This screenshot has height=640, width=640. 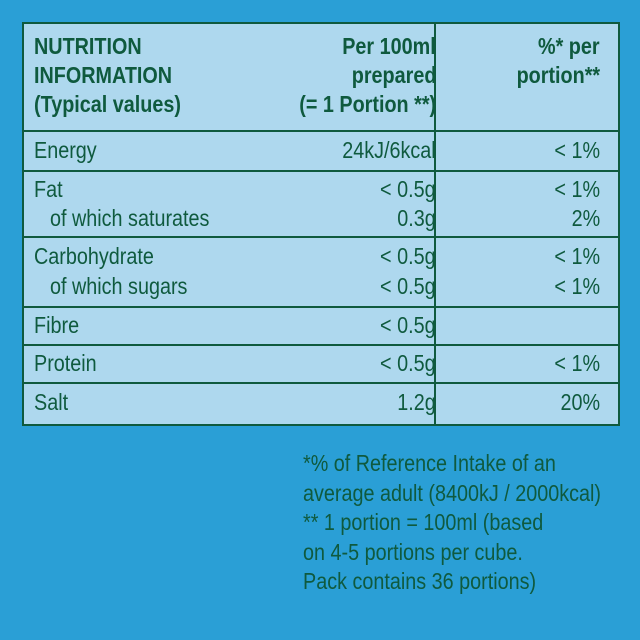 I want to click on header-pct-line1: %* per, so click(x=569, y=46).